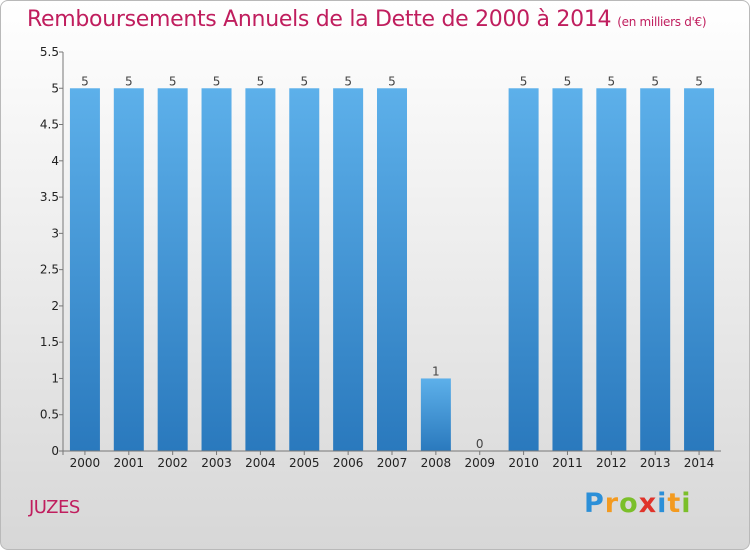 The image size is (750, 550). Describe the element at coordinates (49, 197) in the screenshot. I see `y-tick-label: 3.5` at that location.